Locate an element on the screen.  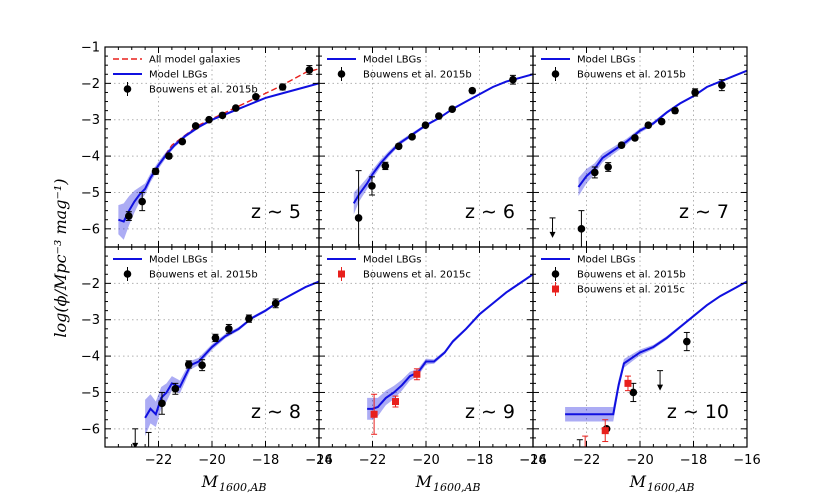
x-axis-label-1: M is located at coordinates (210, 481).